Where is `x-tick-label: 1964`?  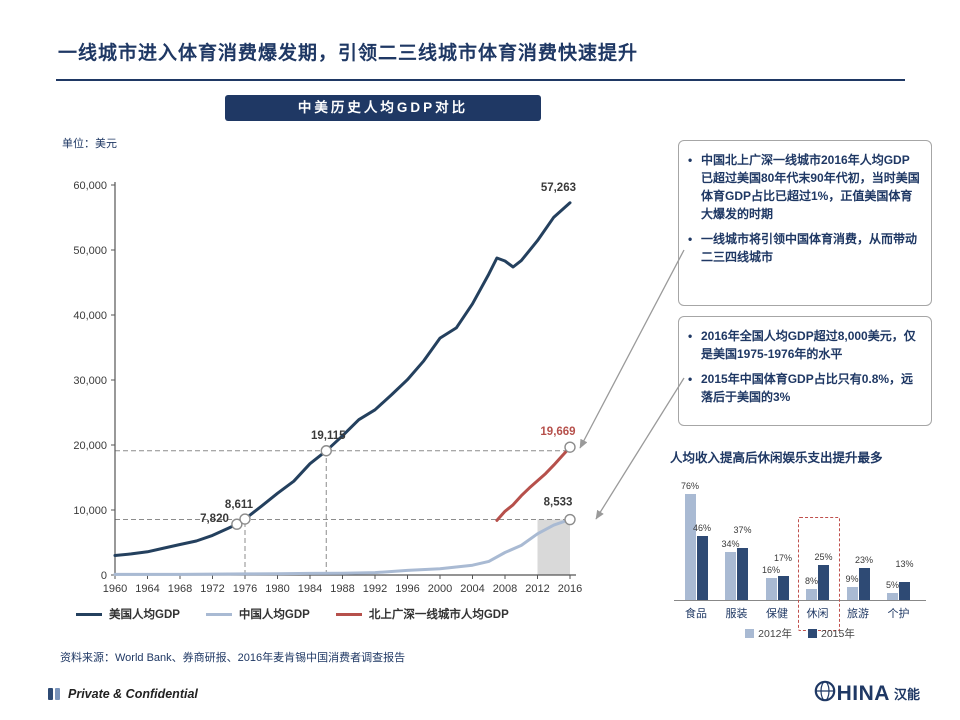
x-tick-label: 1964 is located at coordinates (147, 589).